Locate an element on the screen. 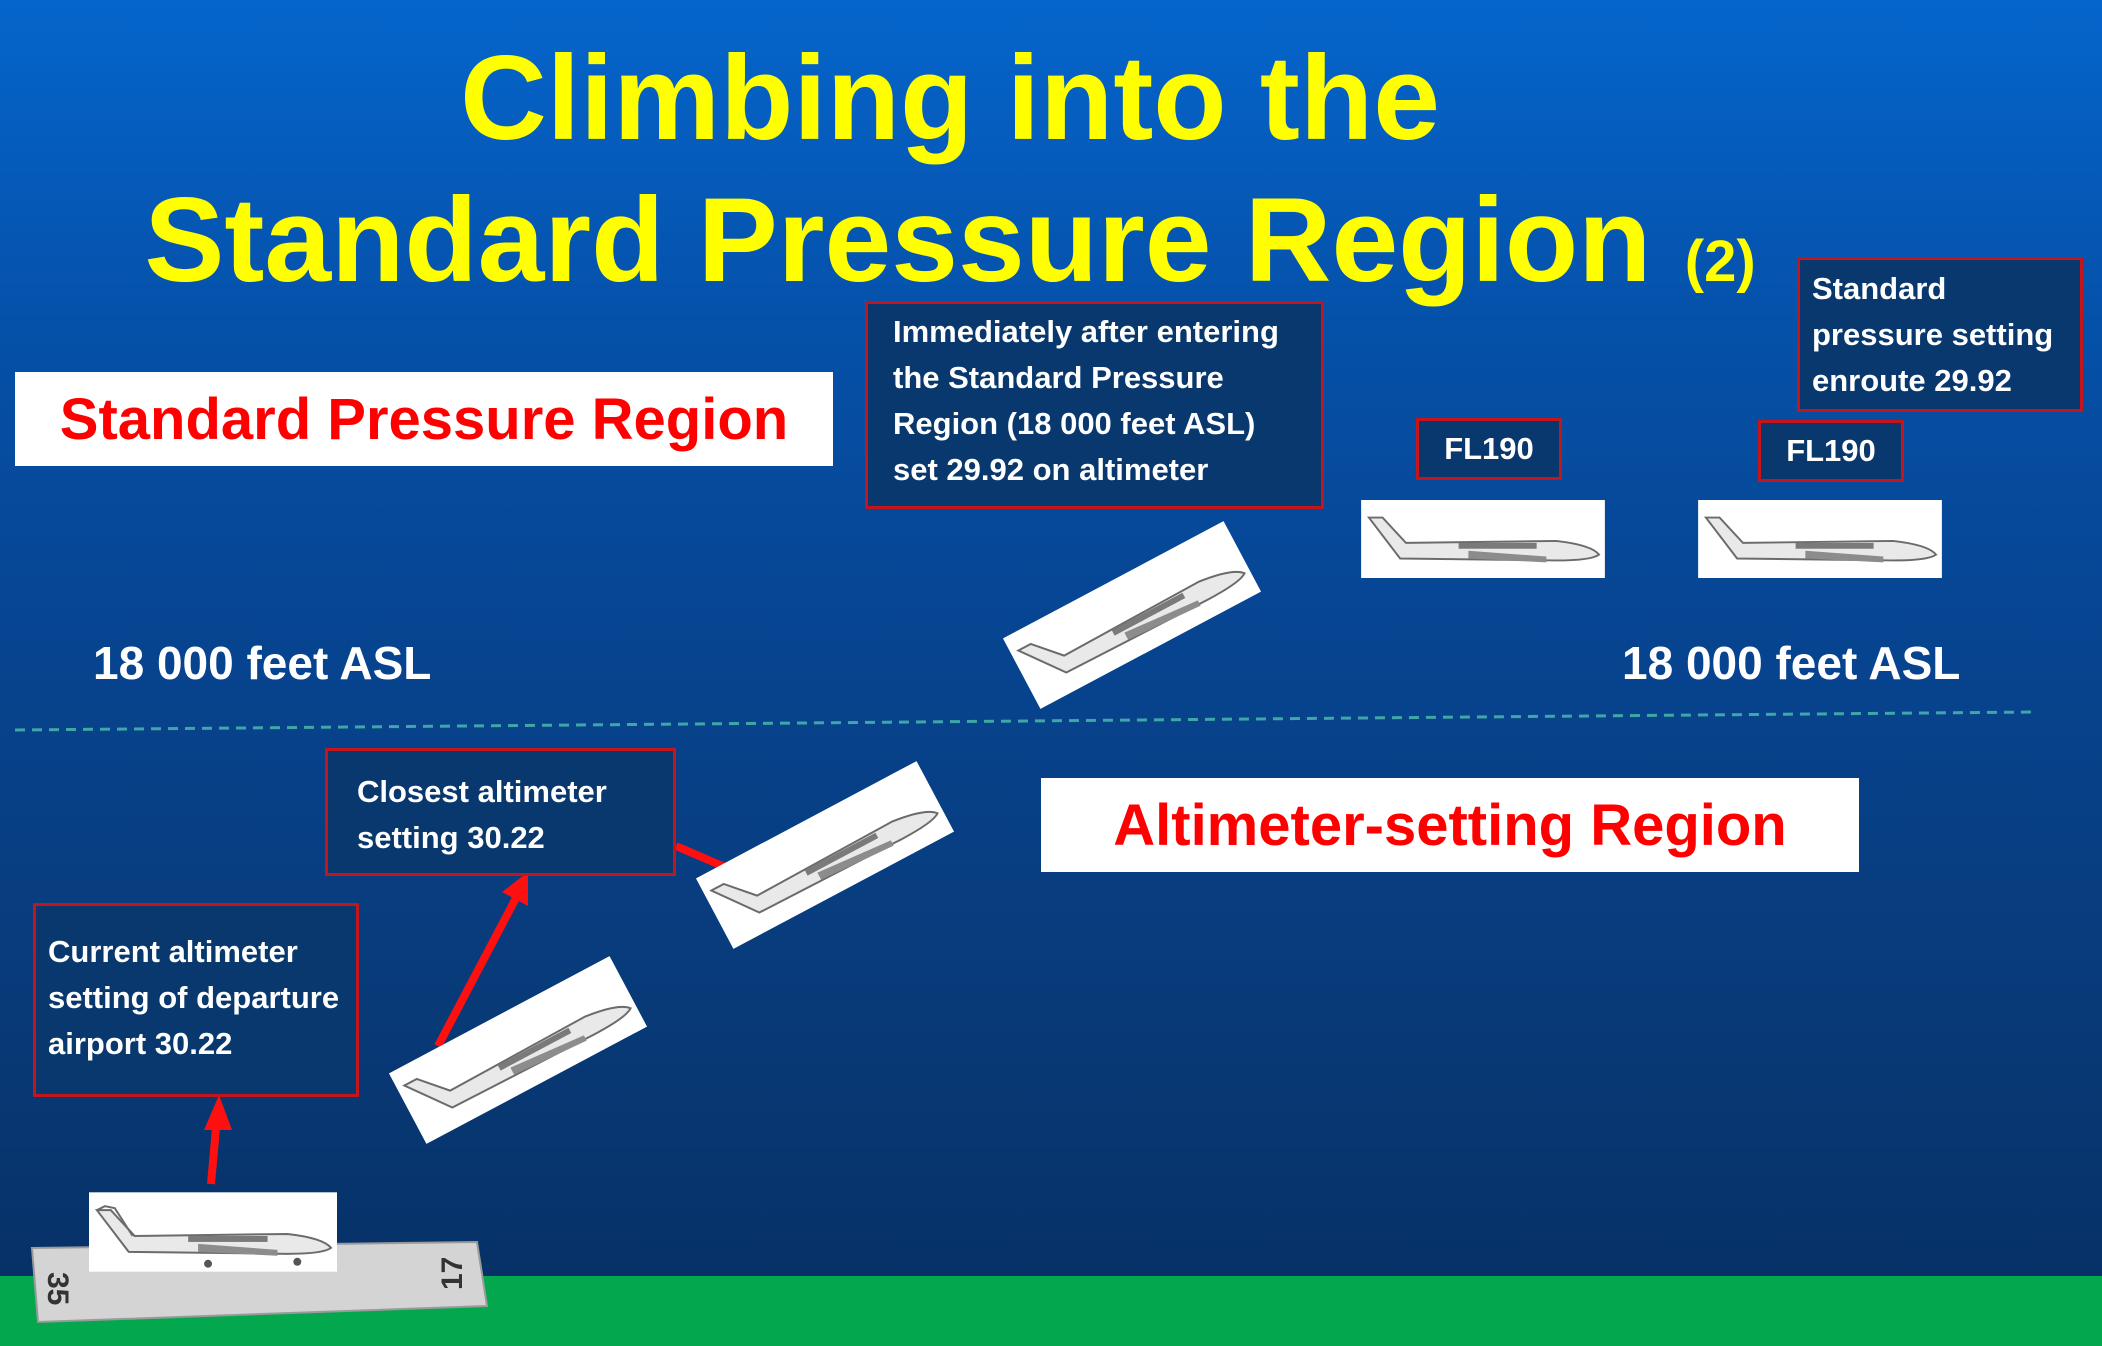  title-line-2: Standard Pressure Region (2) is located at coordinates (950, 251).